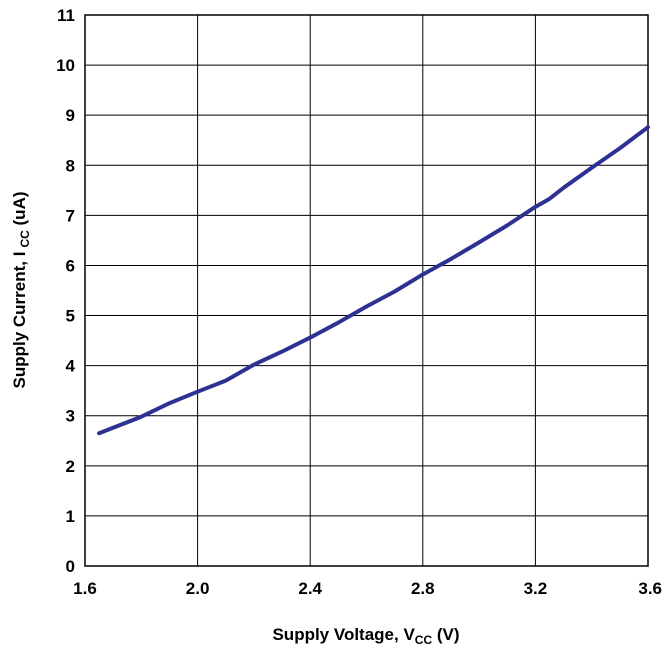  Describe the element at coordinates (65, 65) in the screenshot. I see `y-tick-label: 10` at that location.